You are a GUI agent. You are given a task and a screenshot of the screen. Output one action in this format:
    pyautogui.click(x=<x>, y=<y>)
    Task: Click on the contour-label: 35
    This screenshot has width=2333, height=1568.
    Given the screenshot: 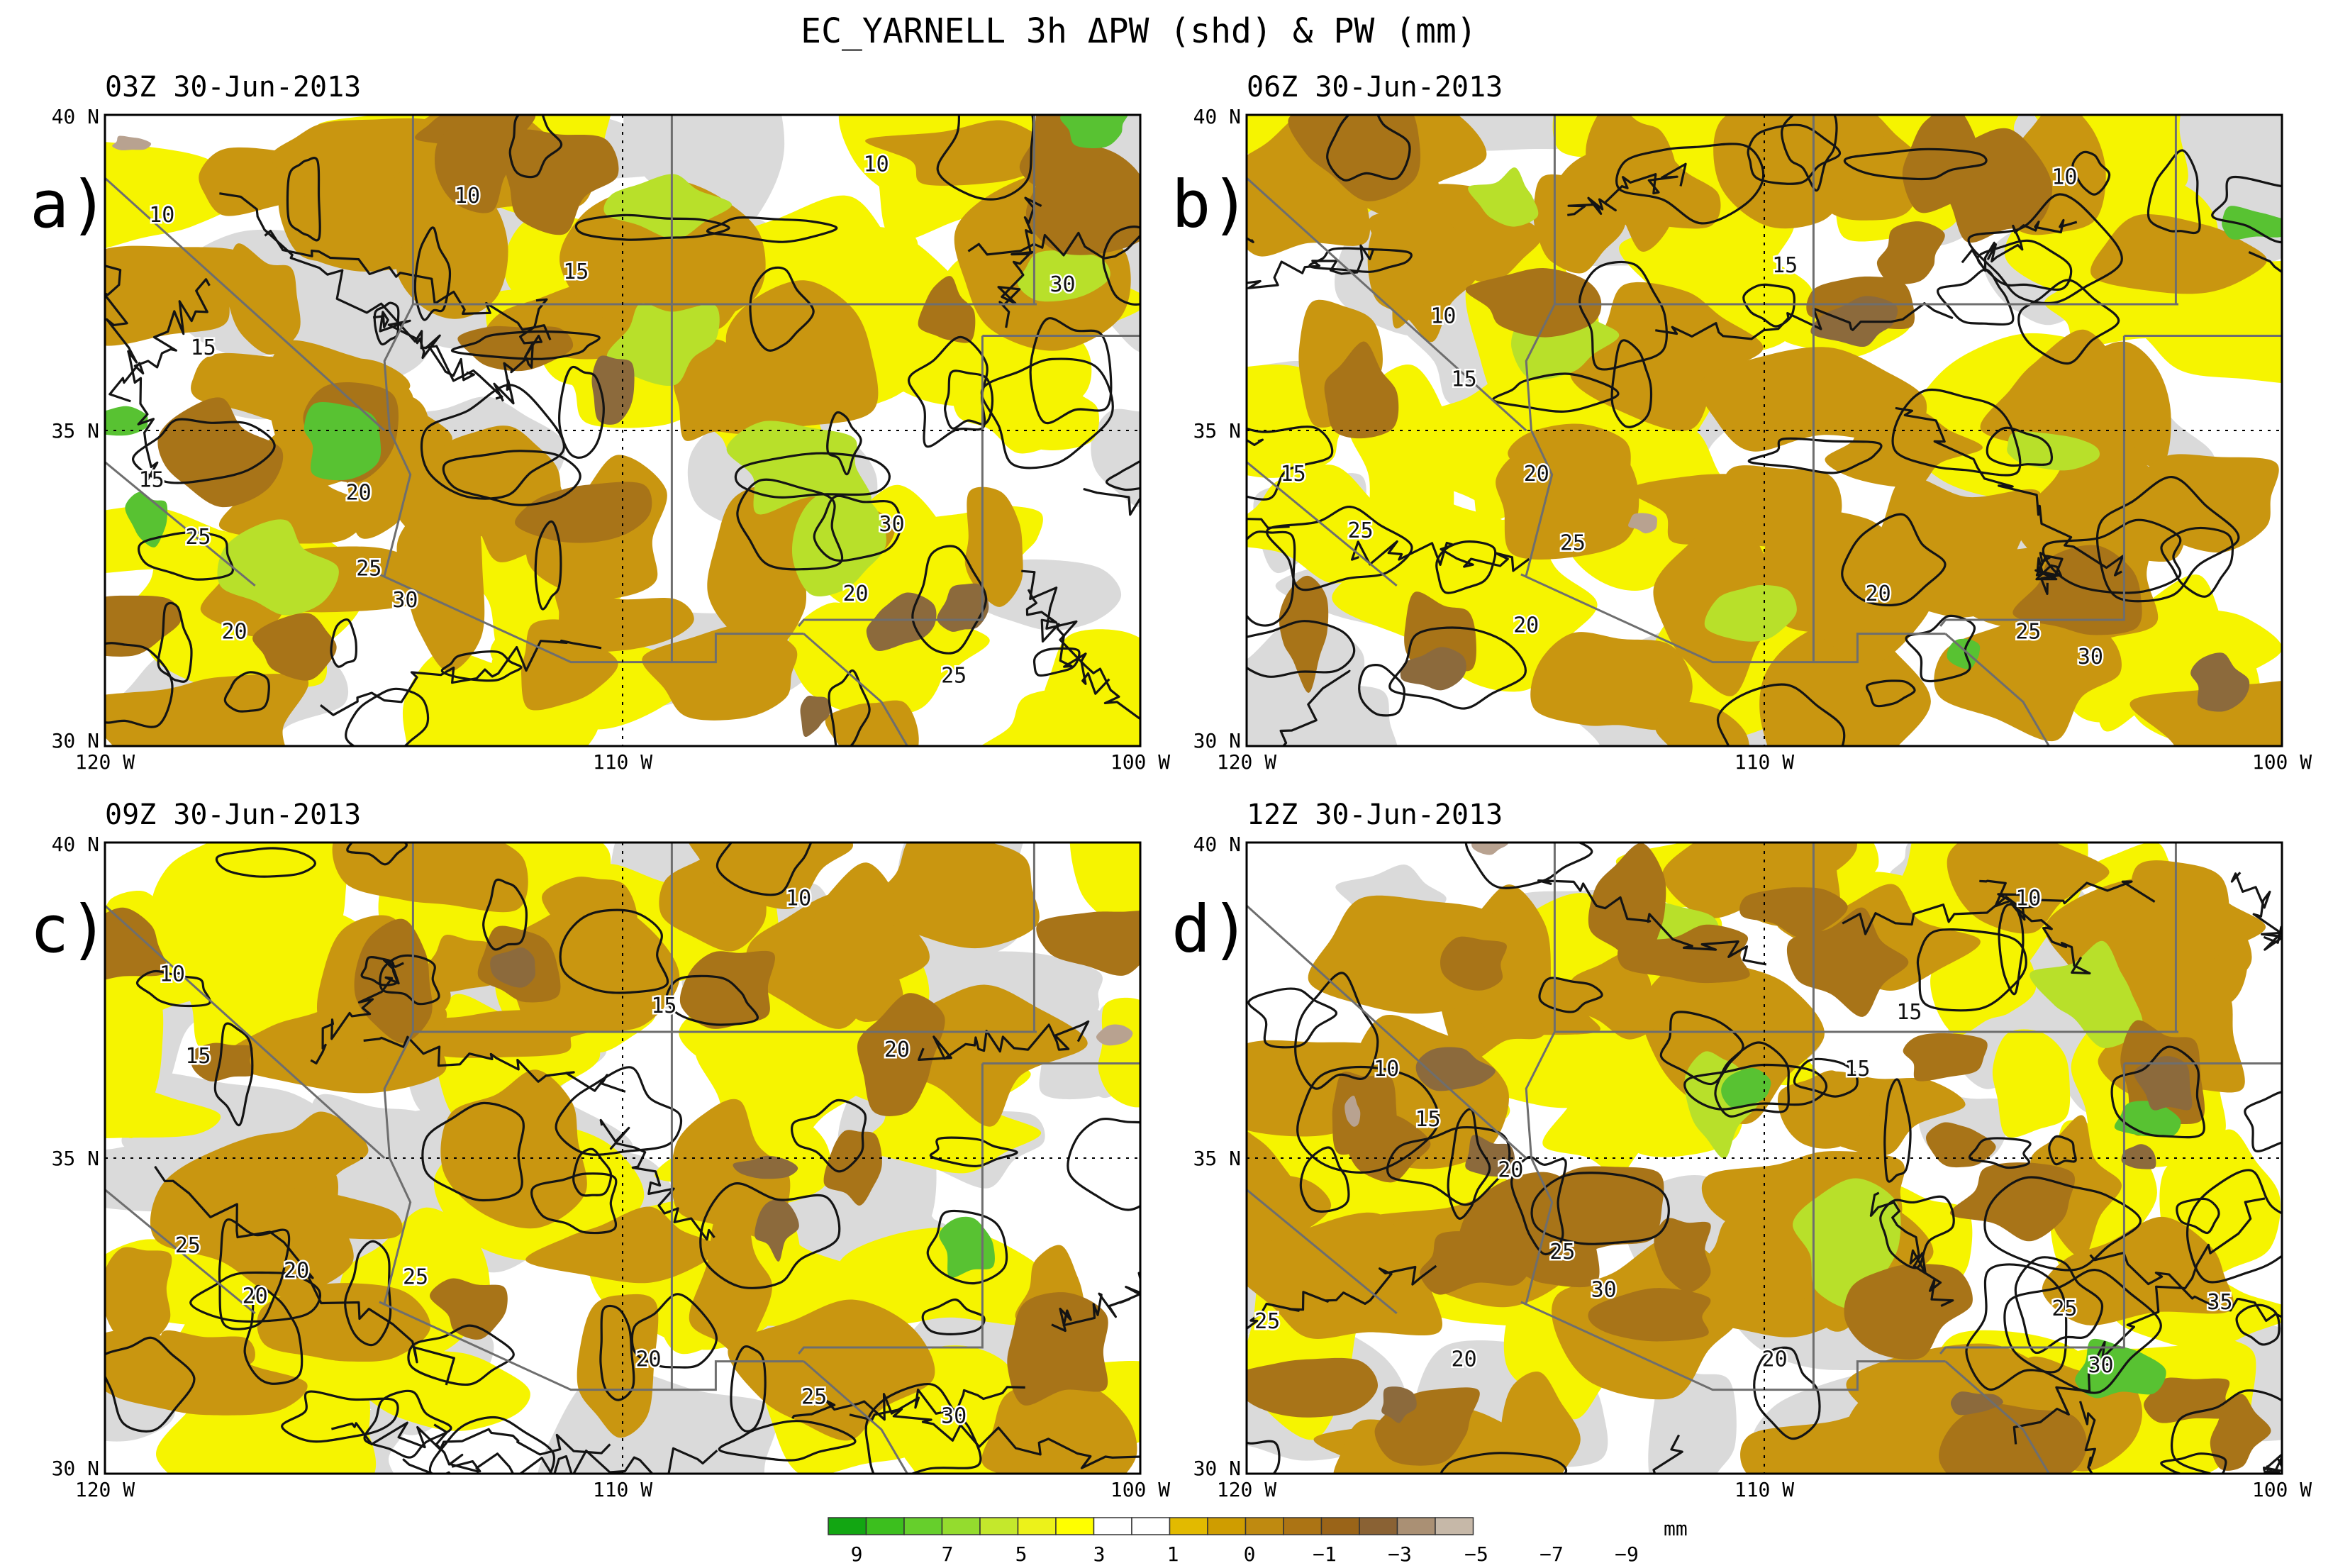 What is the action you would take?
    pyautogui.click(x=2219, y=1302)
    